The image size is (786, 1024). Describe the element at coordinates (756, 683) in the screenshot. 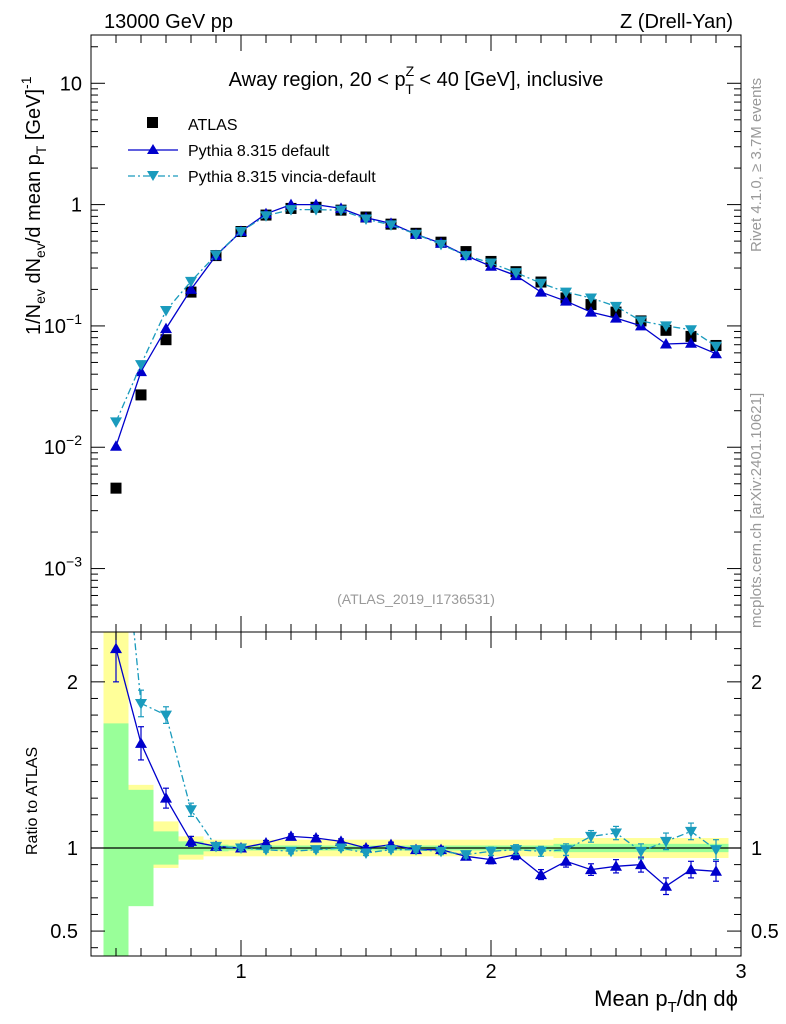

I see `ratio-y-tick-label-right: 2` at that location.